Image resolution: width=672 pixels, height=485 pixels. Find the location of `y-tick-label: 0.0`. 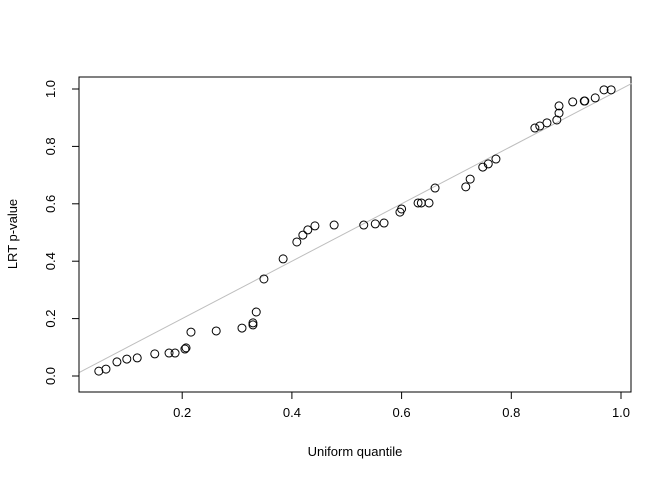

y-tick-label: 0.0 is located at coordinates (50, 376).